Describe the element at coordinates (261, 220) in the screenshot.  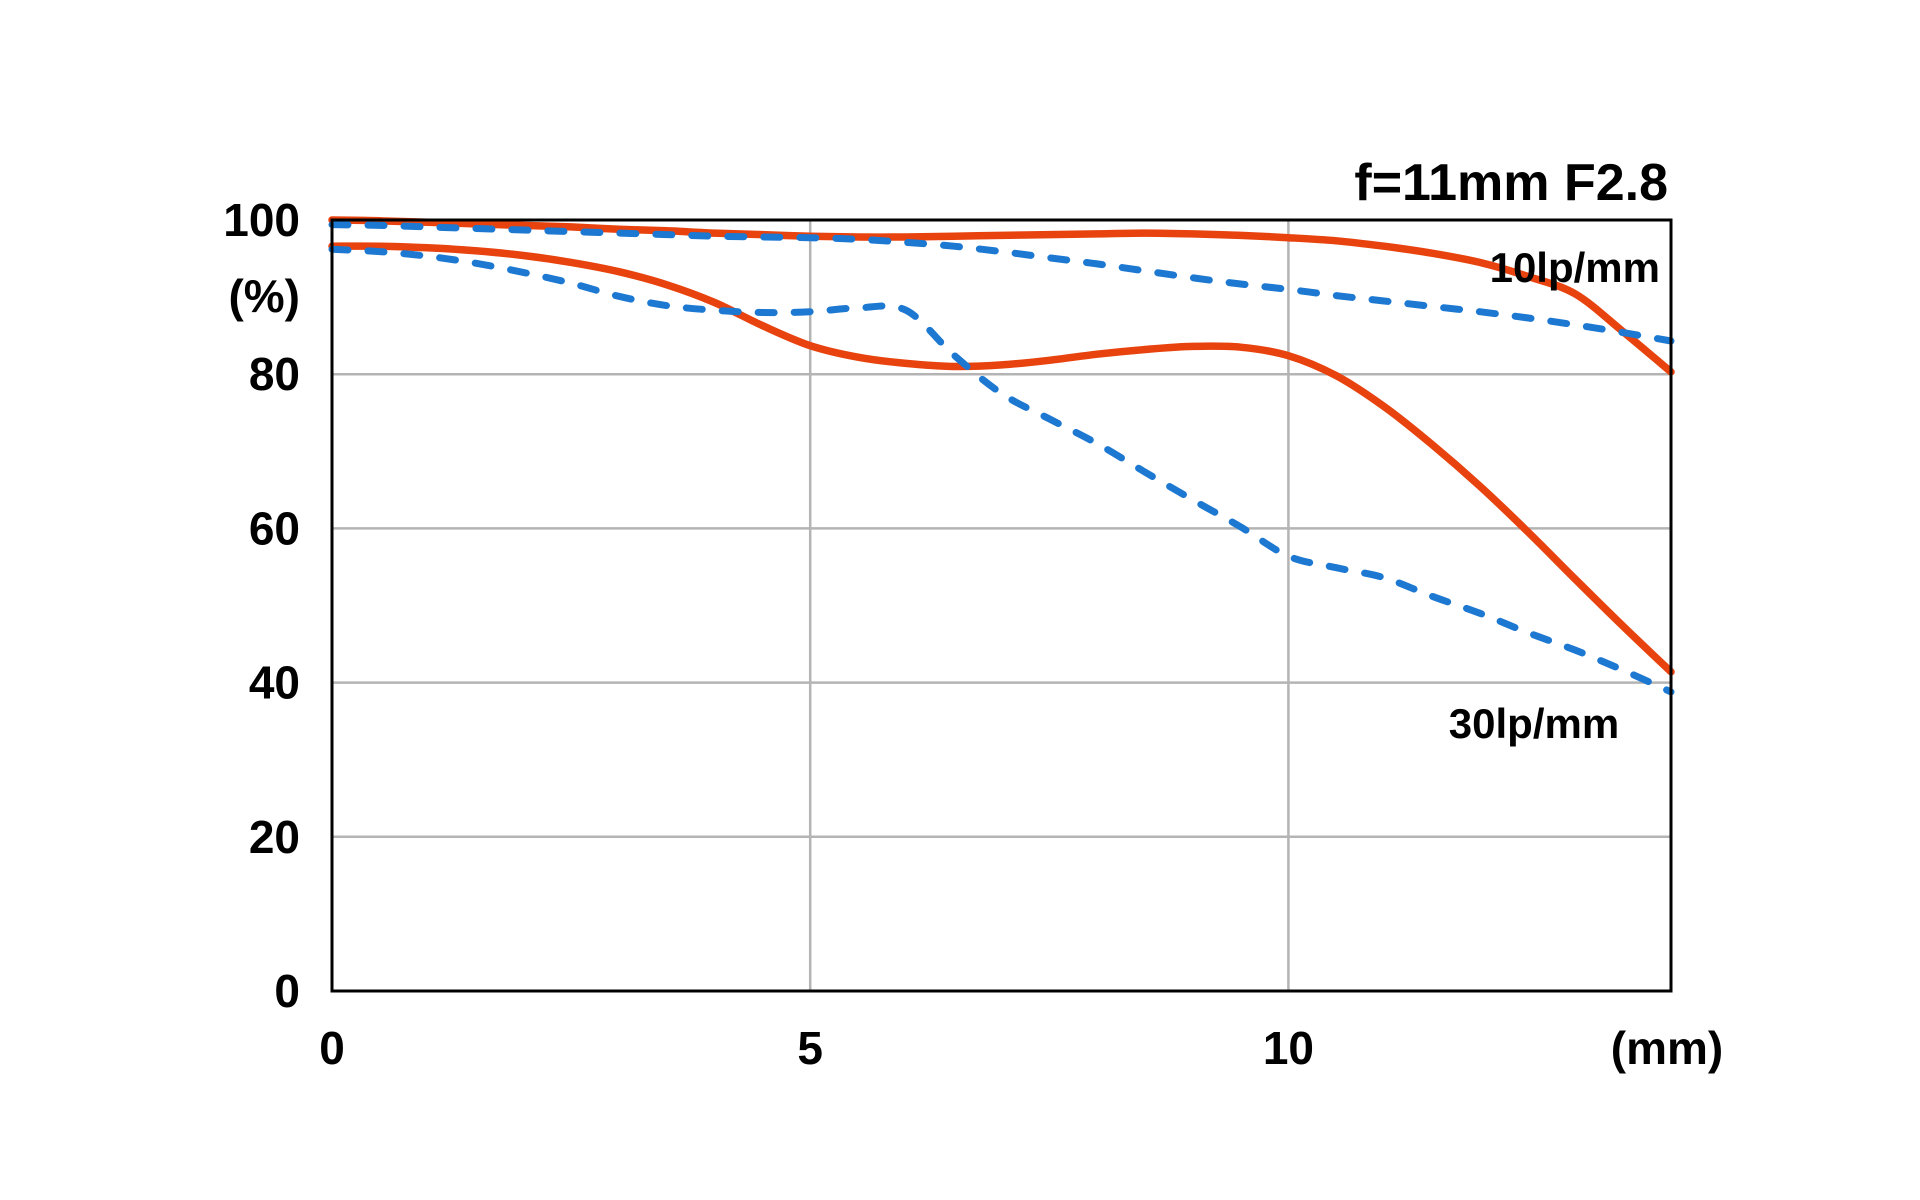
I see `y-tick-label-100: 100` at that location.